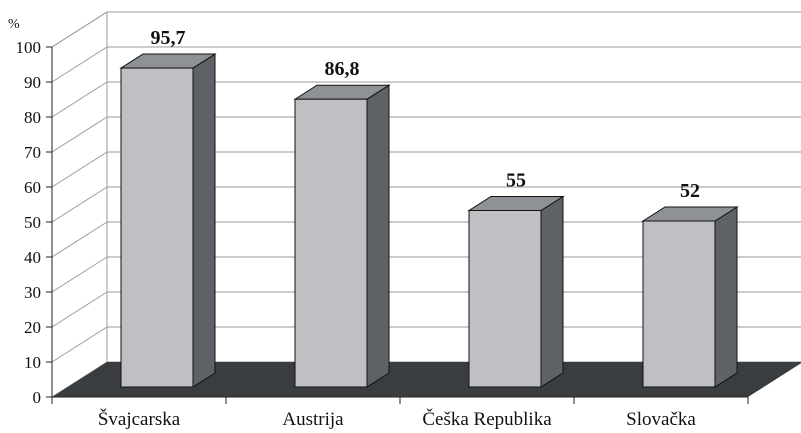  Describe the element at coordinates (690, 191) in the screenshot. I see `bar-value-label: 52` at that location.